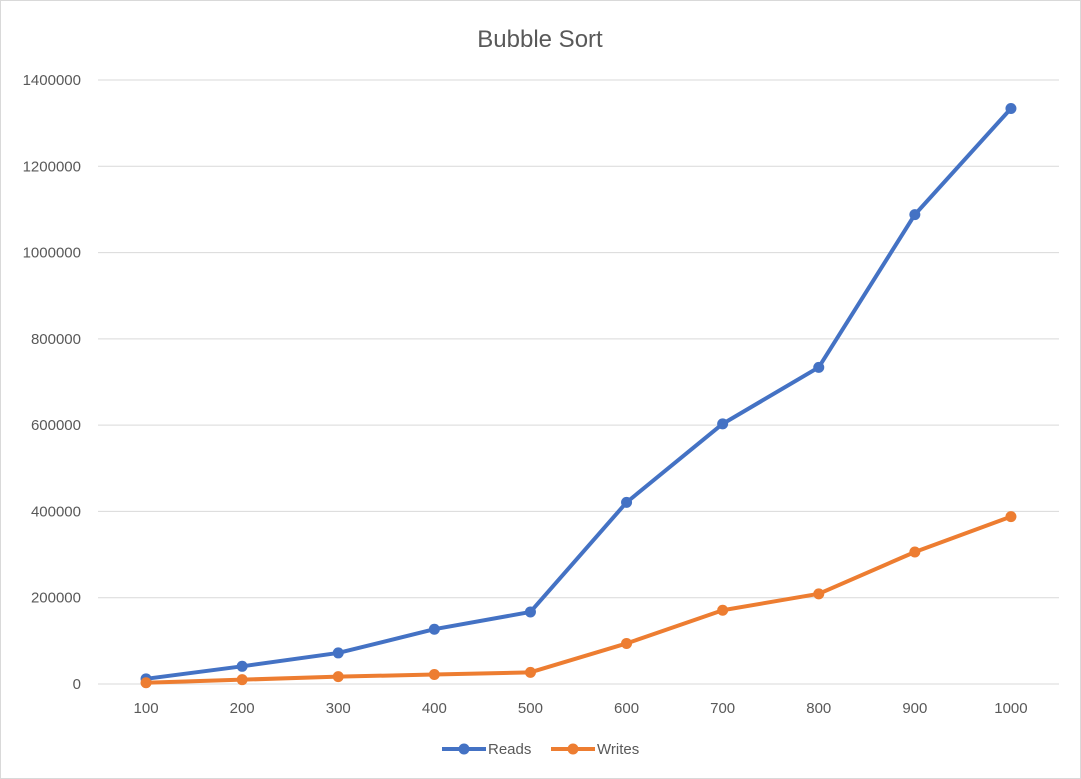  I want to click on y-tick-label: 200000, so click(56, 598).